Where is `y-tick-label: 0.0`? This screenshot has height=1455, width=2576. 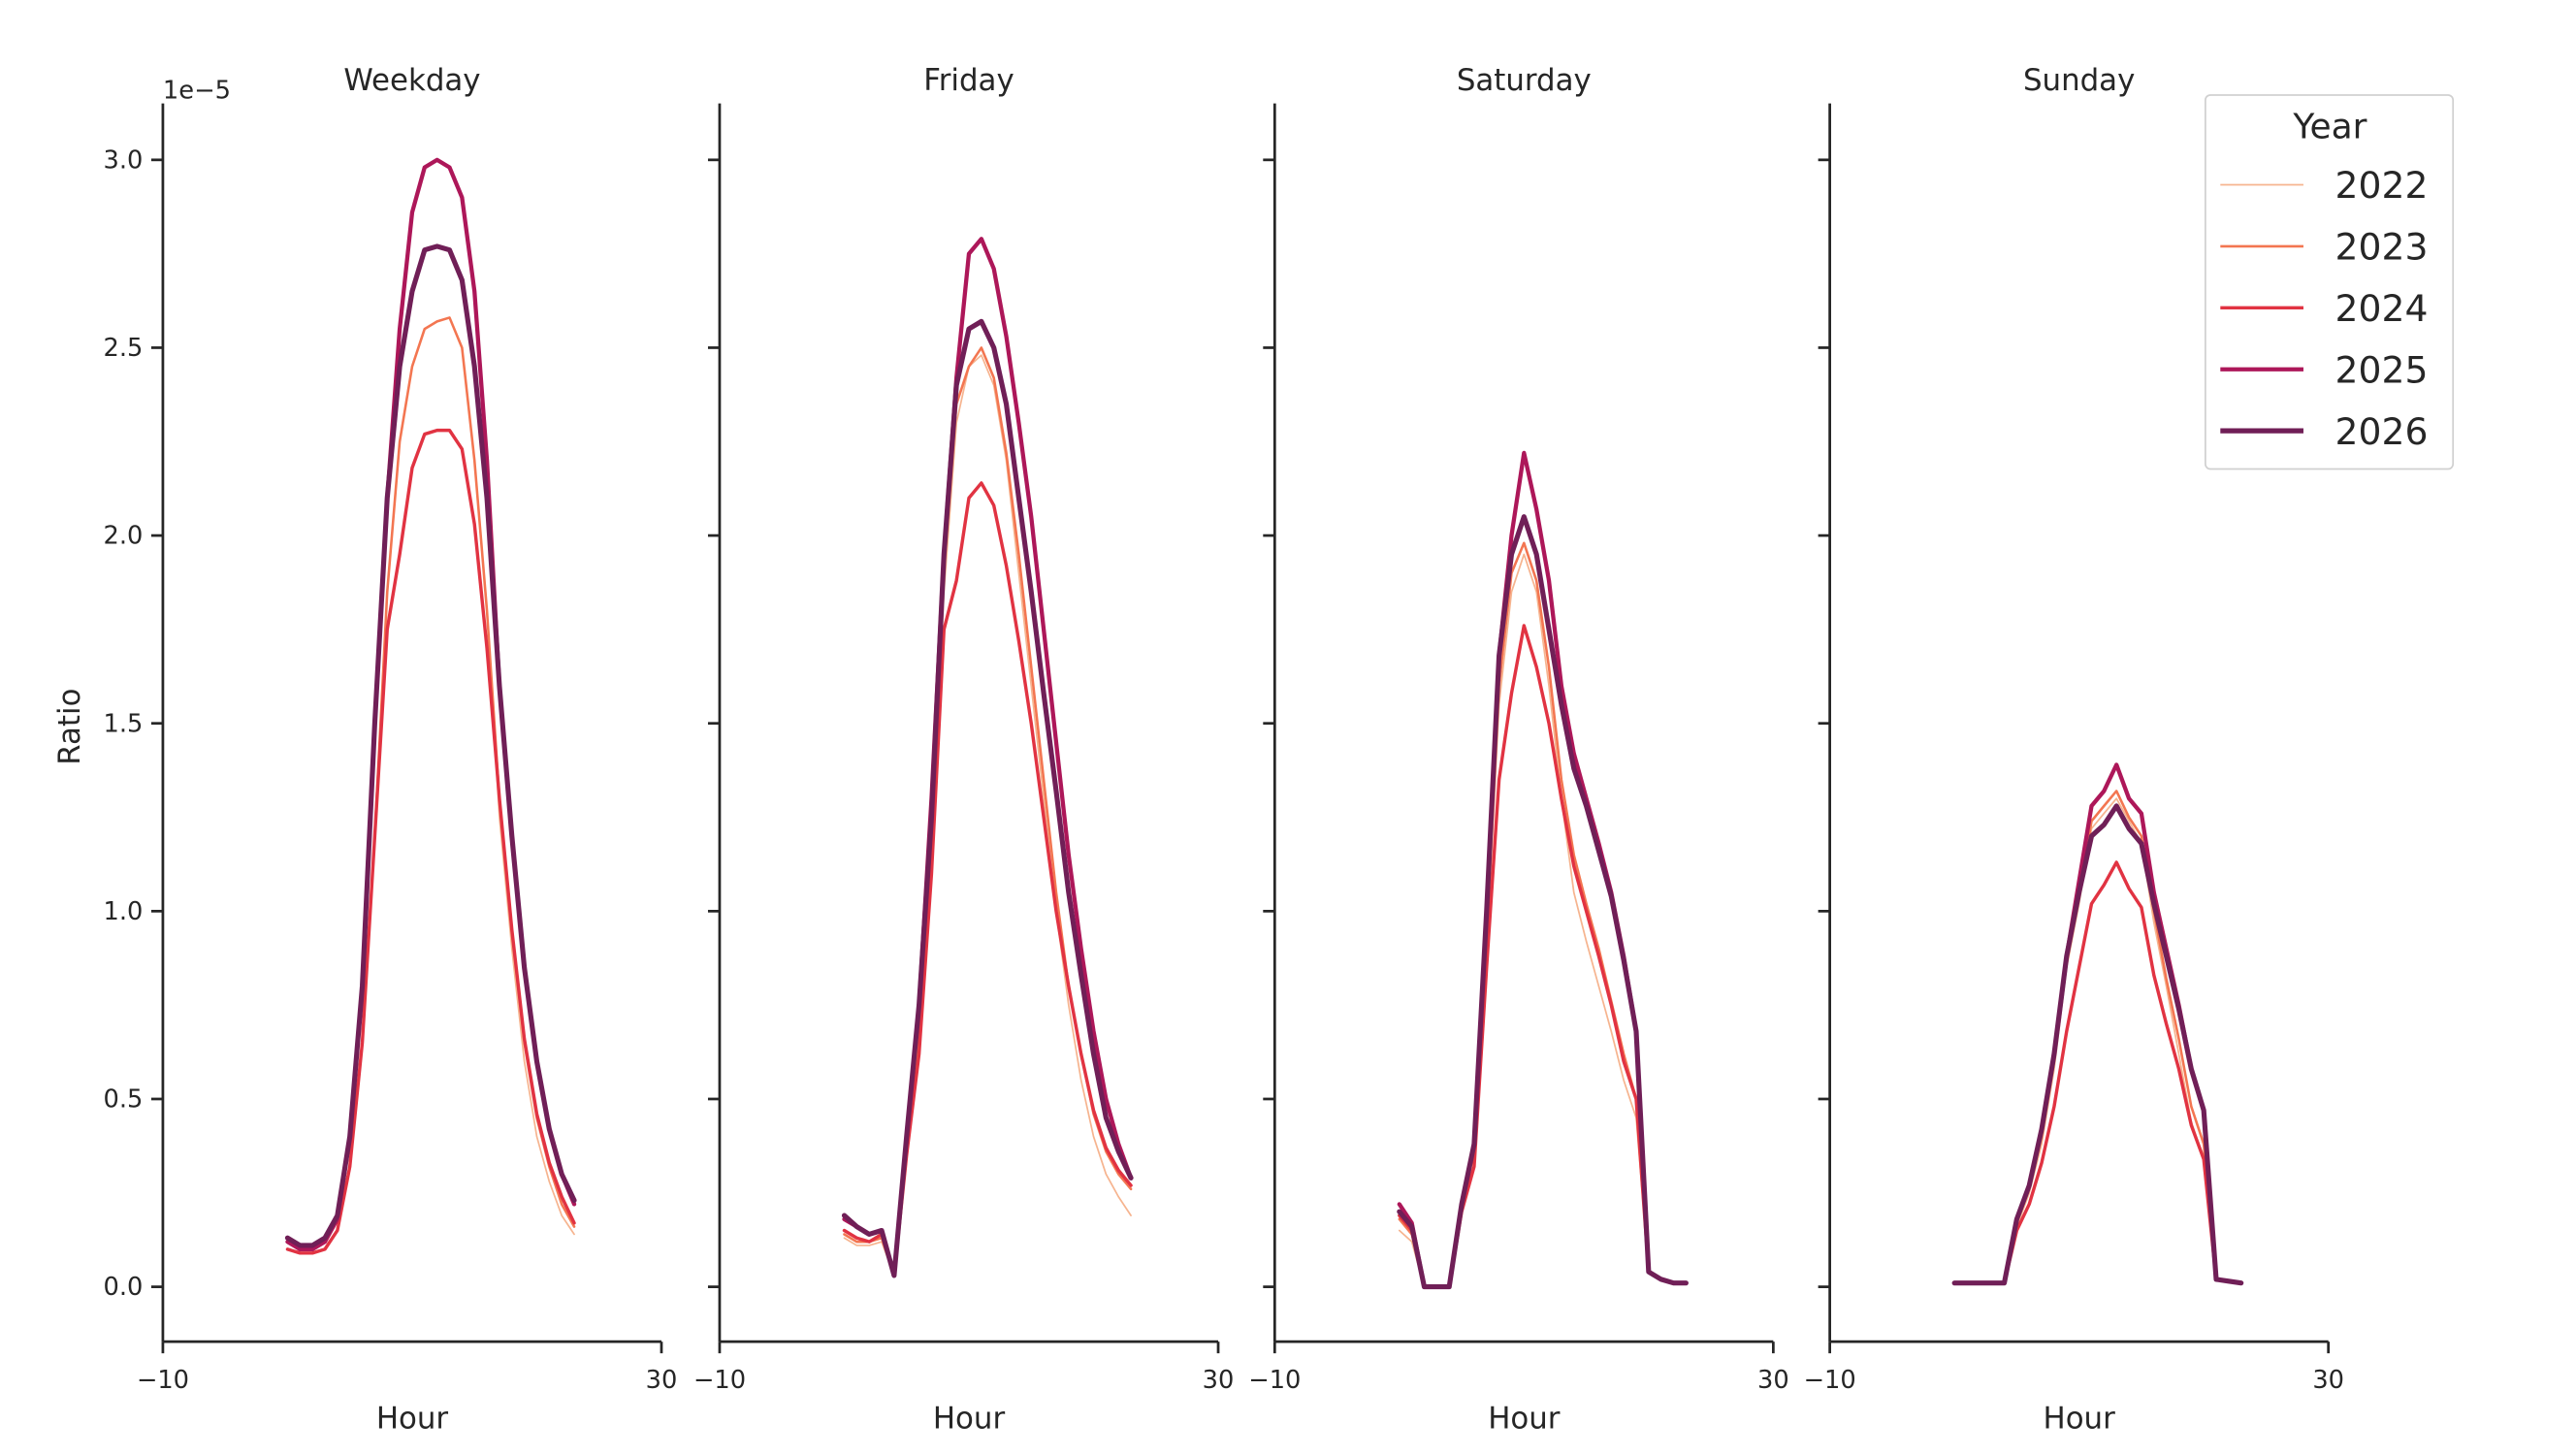
y-tick-label: 0.0 is located at coordinates (124, 1287).